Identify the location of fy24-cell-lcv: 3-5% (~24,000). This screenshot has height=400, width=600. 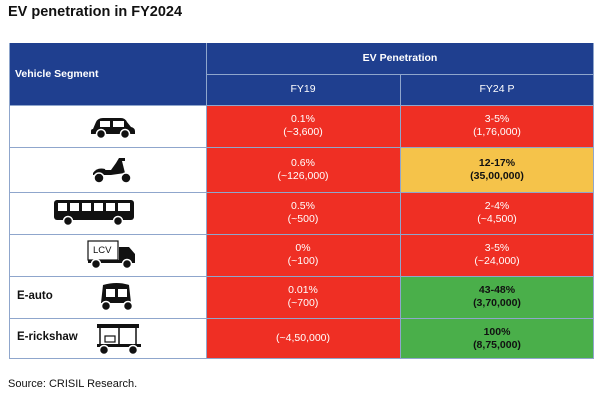
(497, 255).